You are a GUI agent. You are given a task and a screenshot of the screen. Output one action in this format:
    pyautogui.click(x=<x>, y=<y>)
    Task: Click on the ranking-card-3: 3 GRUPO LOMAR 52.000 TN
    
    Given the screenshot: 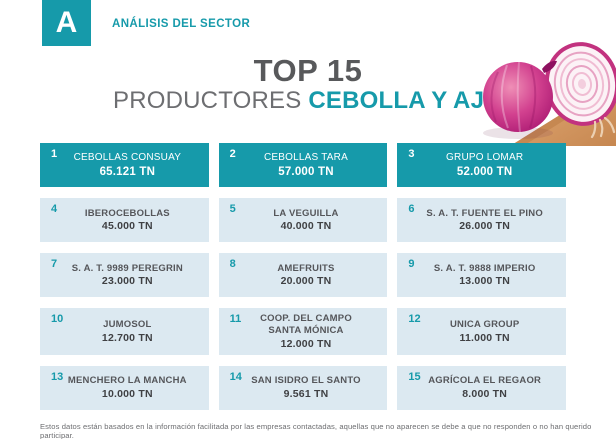 What is the action you would take?
    pyautogui.click(x=481, y=165)
    